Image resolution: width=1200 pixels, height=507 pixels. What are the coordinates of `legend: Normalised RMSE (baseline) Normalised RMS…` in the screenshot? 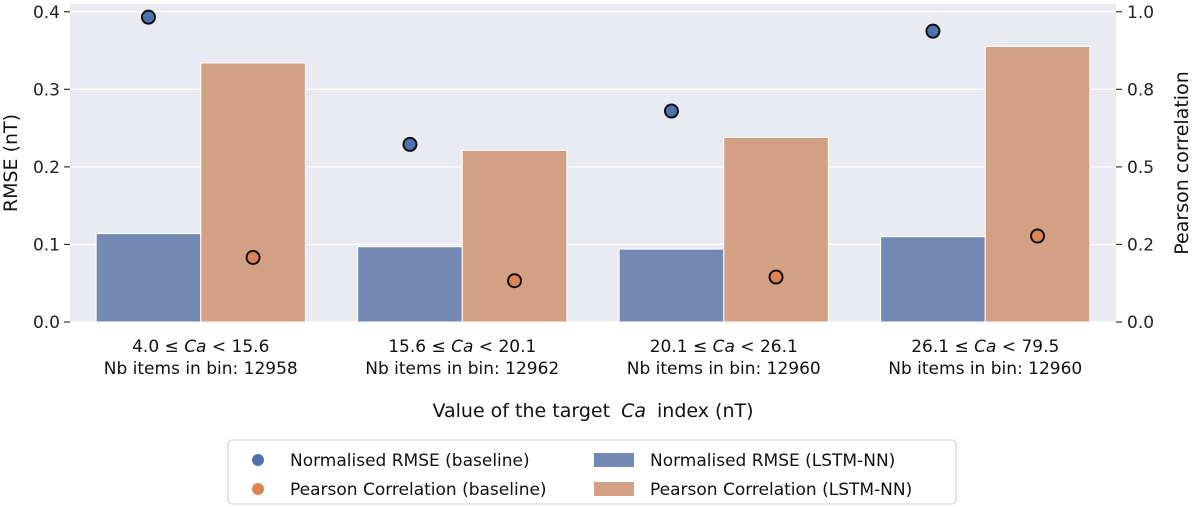 It's located at (592, 472).